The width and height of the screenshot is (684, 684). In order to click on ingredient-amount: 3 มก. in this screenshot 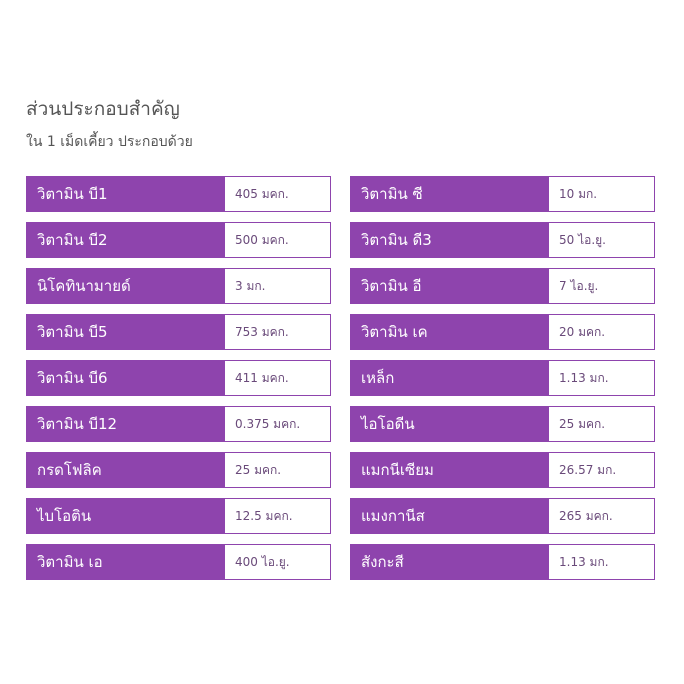, I will do `click(277, 286)`.